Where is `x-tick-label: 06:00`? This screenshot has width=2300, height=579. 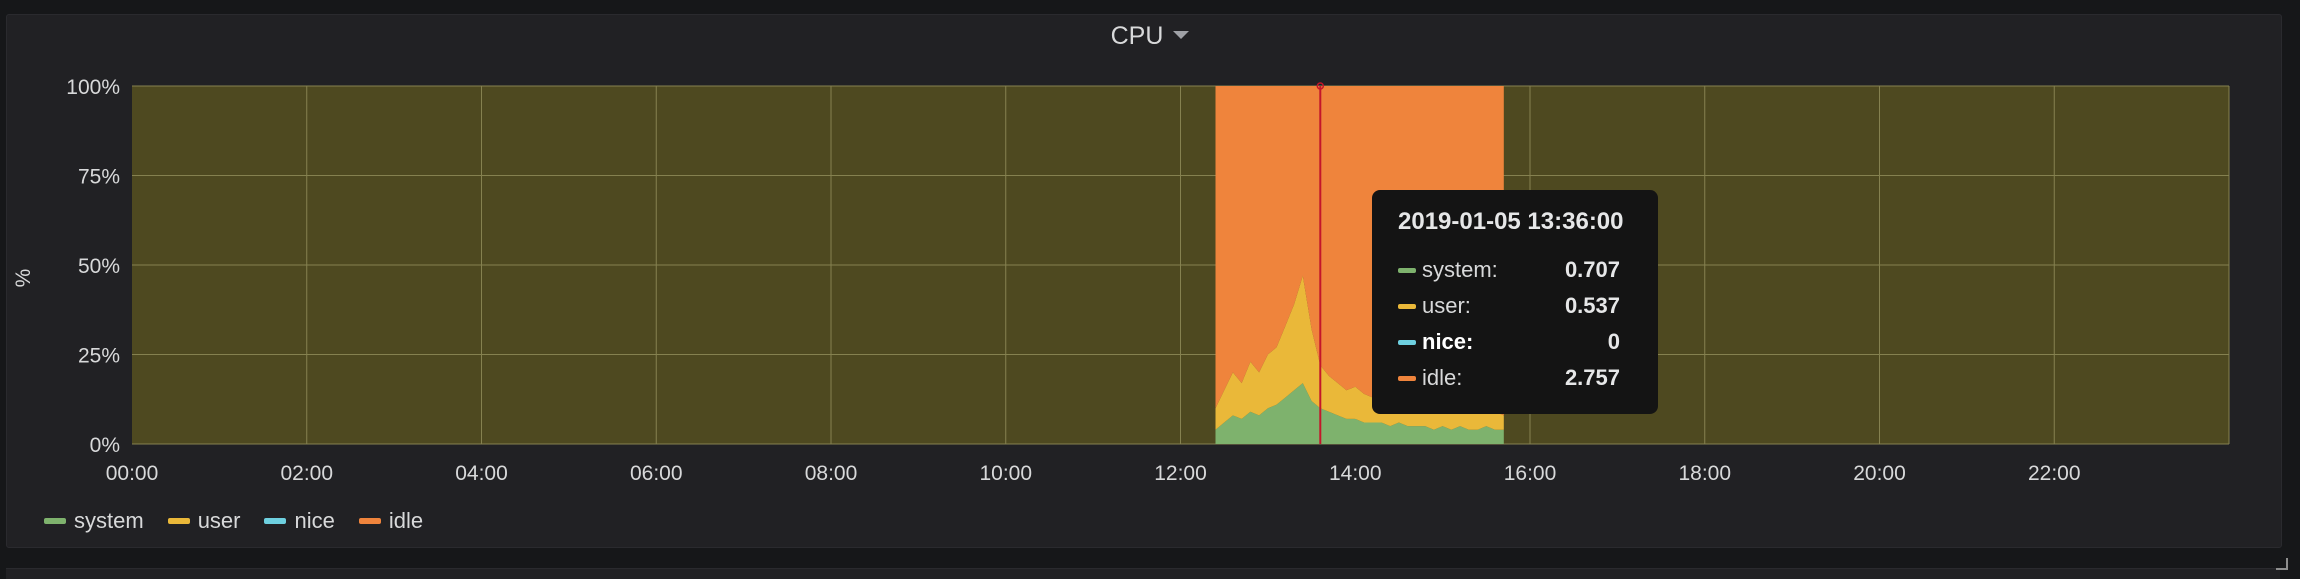 x-tick-label: 06:00 is located at coordinates (656, 473).